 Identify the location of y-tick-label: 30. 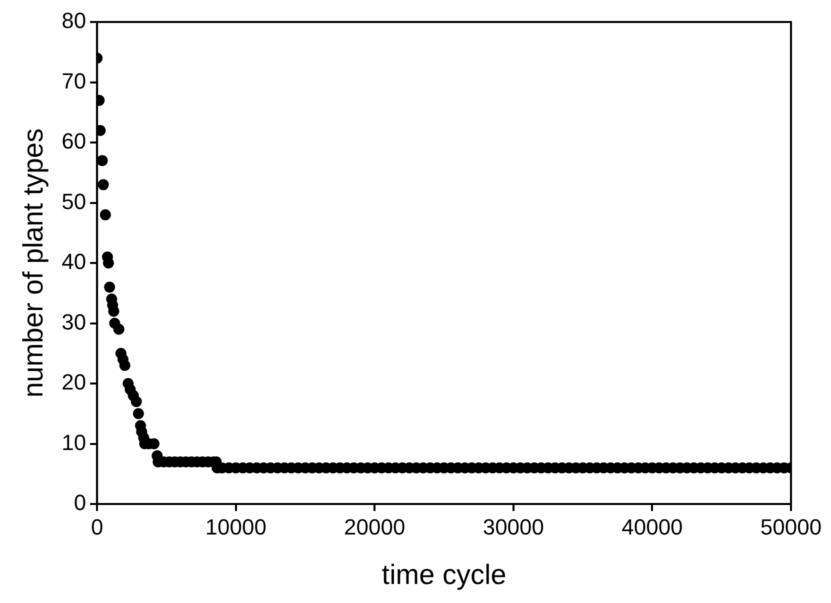
(74, 321).